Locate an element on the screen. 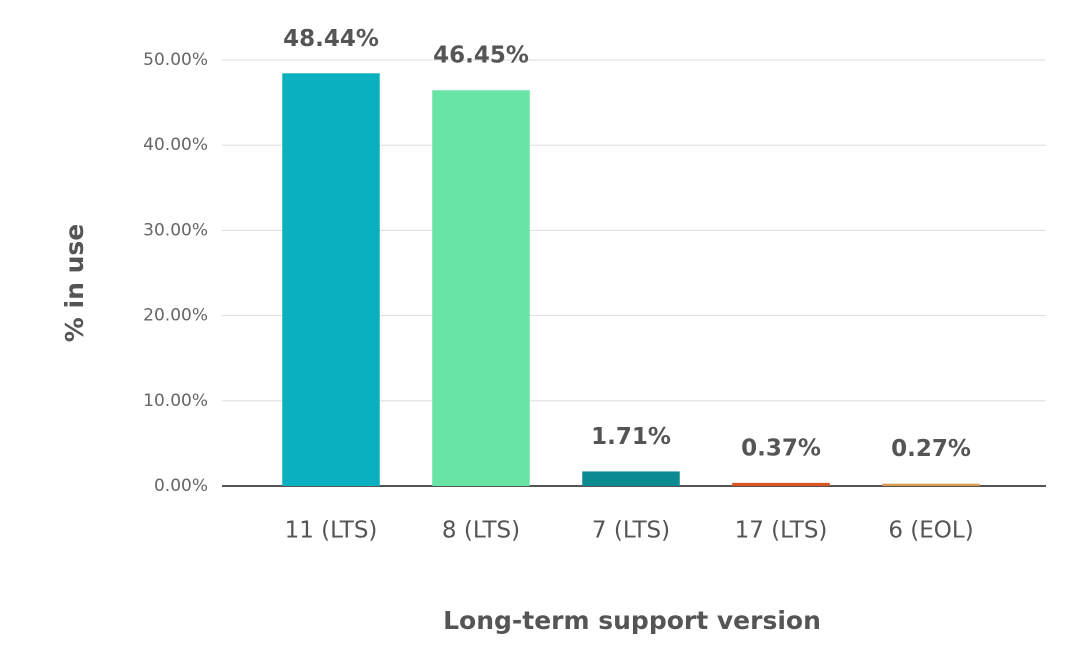  x-tick-label: 7 (LTS) is located at coordinates (631, 531).